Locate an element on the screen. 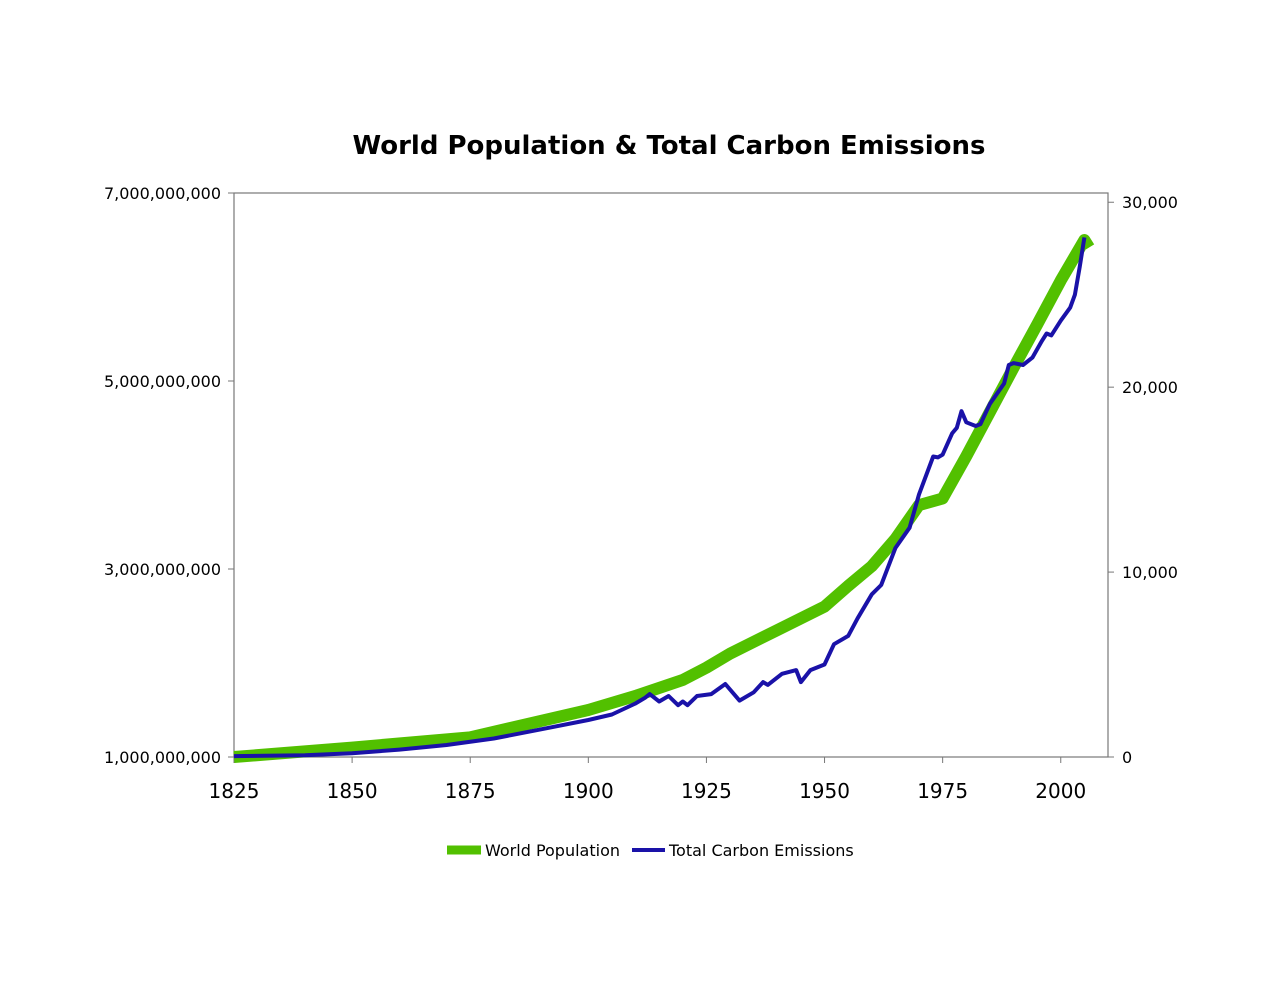 The width and height of the screenshot is (1280, 989). y2-tick-label: 20,000 is located at coordinates (1150, 387).